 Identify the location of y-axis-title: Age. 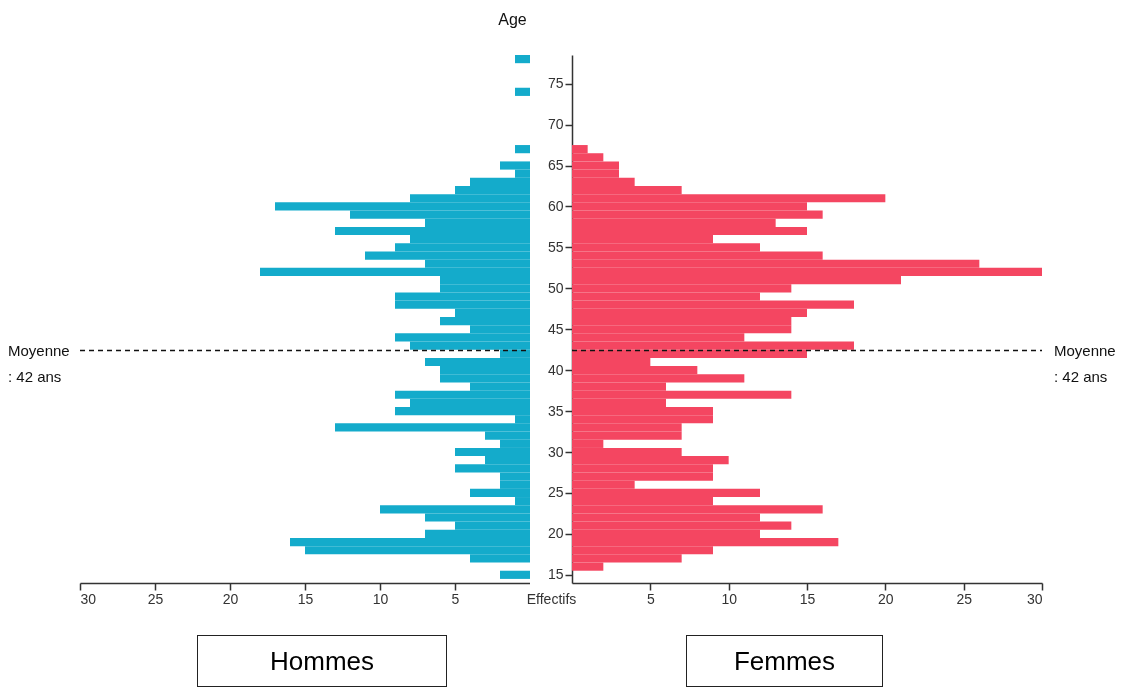
(512, 19).